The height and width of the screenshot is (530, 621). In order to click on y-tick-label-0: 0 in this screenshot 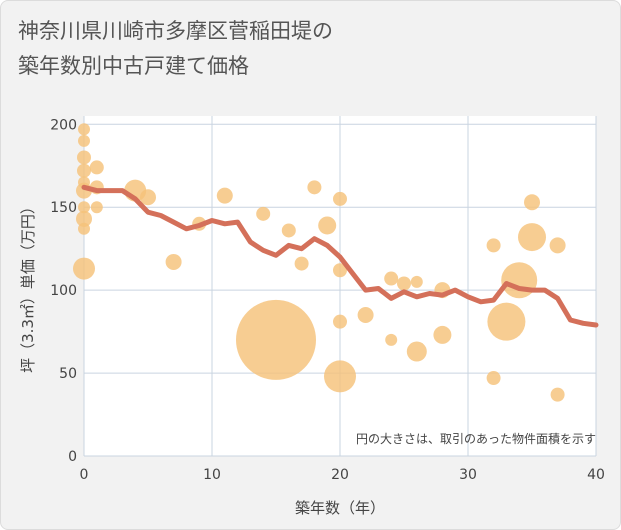, I will do `click(72, 457)`.